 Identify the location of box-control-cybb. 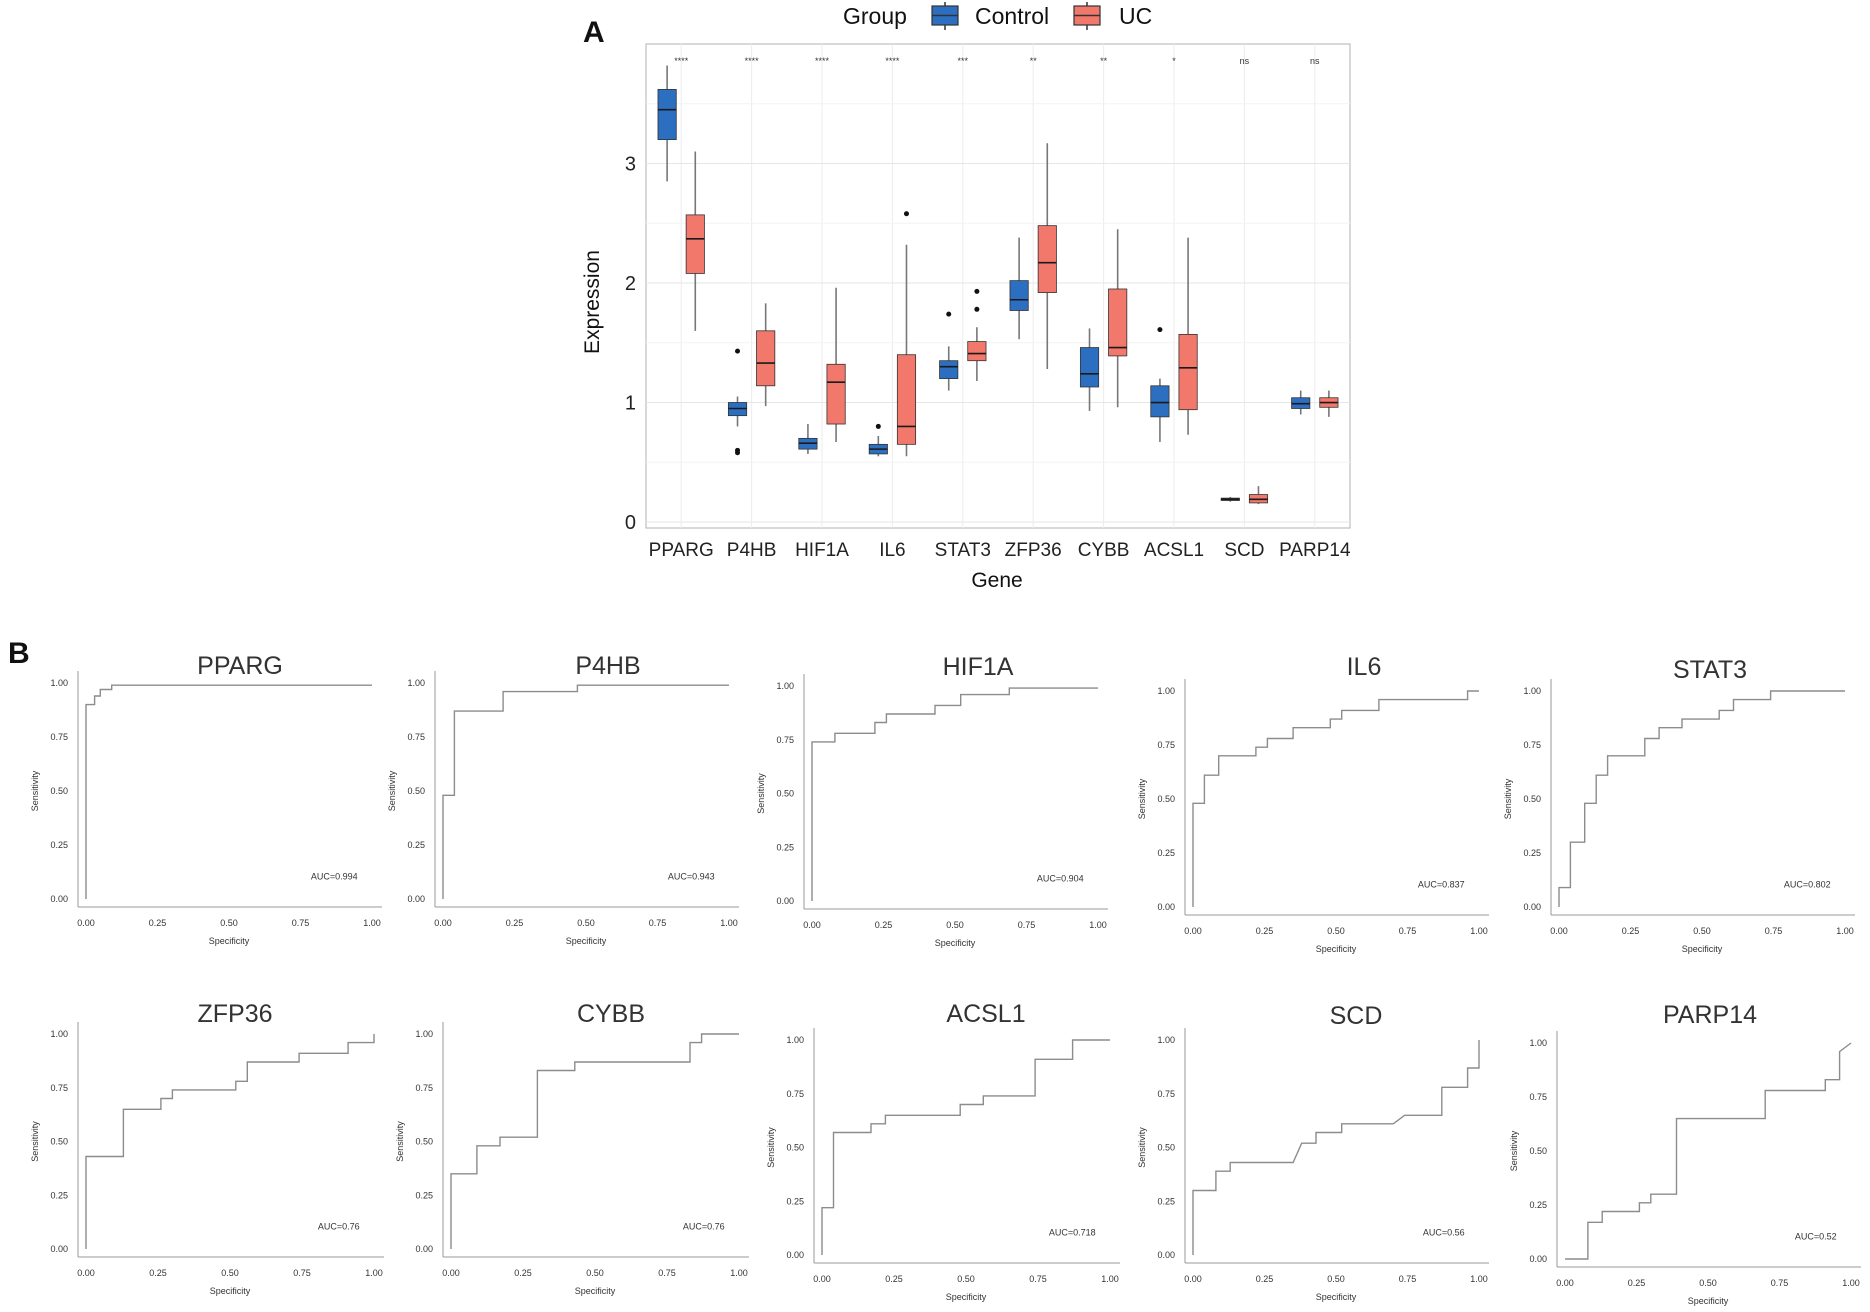
(1089, 369).